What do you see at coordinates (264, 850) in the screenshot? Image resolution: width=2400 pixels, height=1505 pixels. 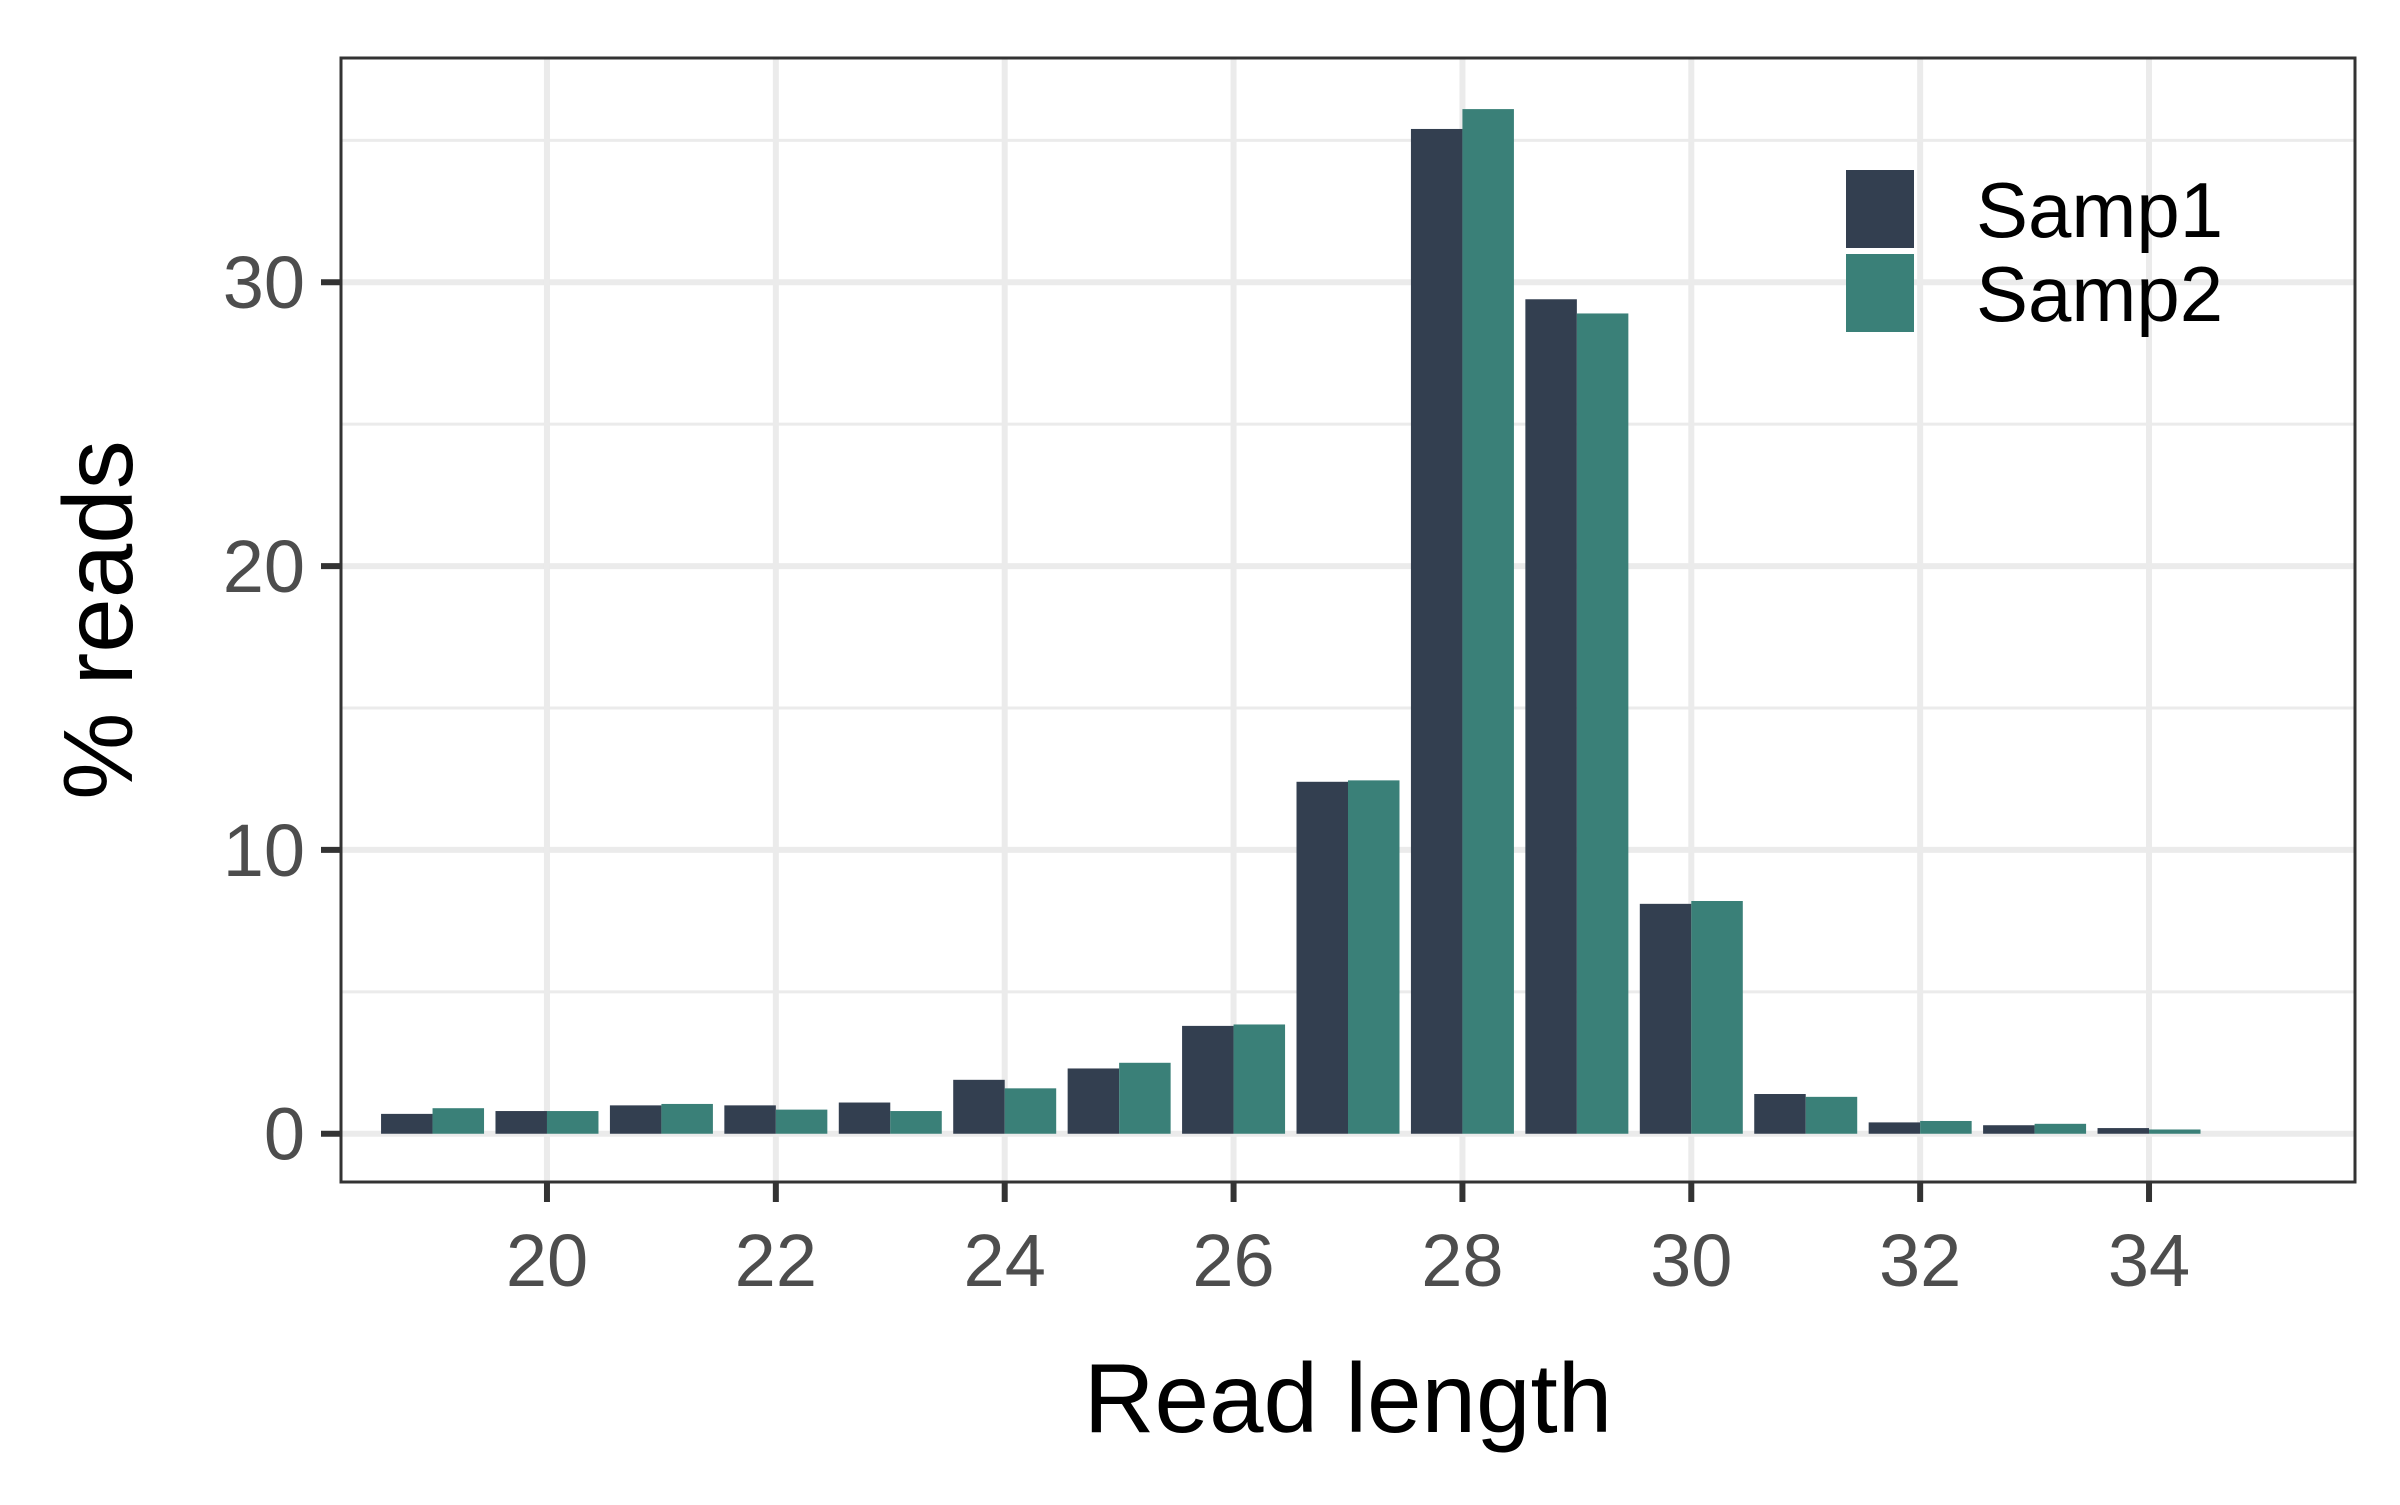 I see `y-tick-label: 10` at bounding box center [264, 850].